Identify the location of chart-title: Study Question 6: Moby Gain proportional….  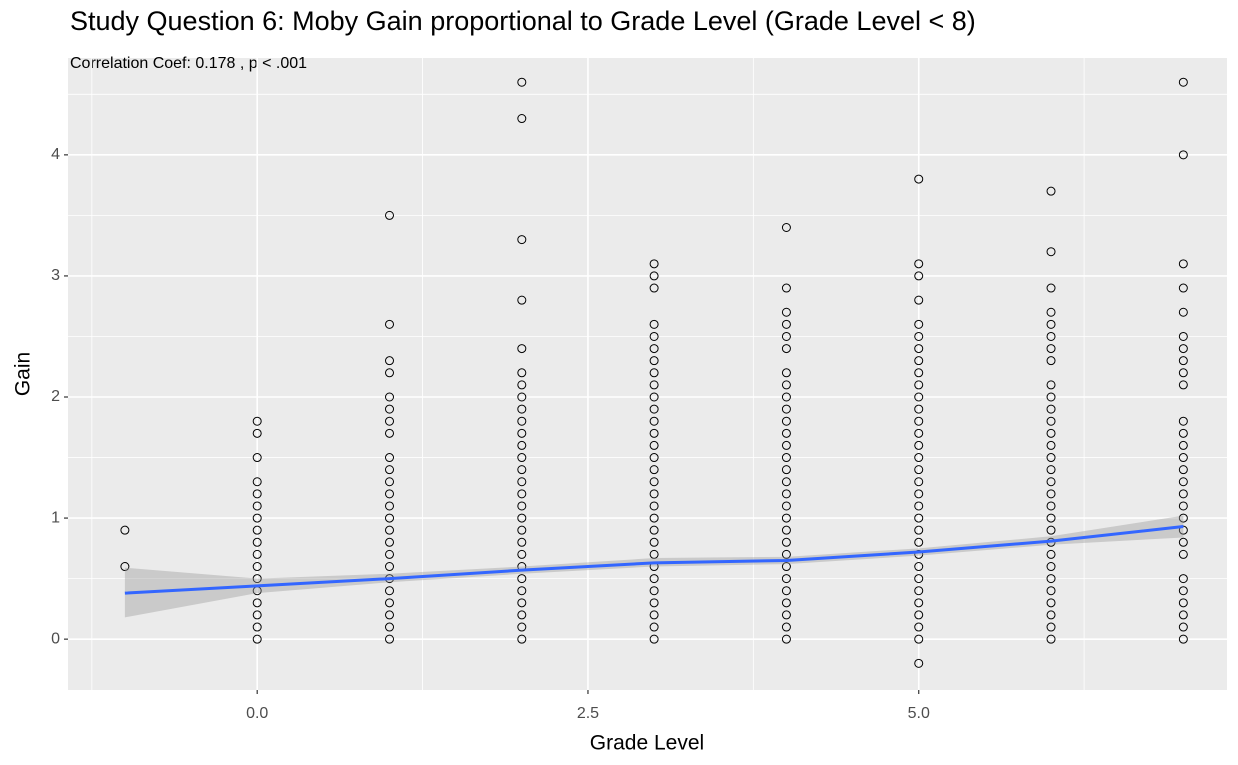
(523, 21).